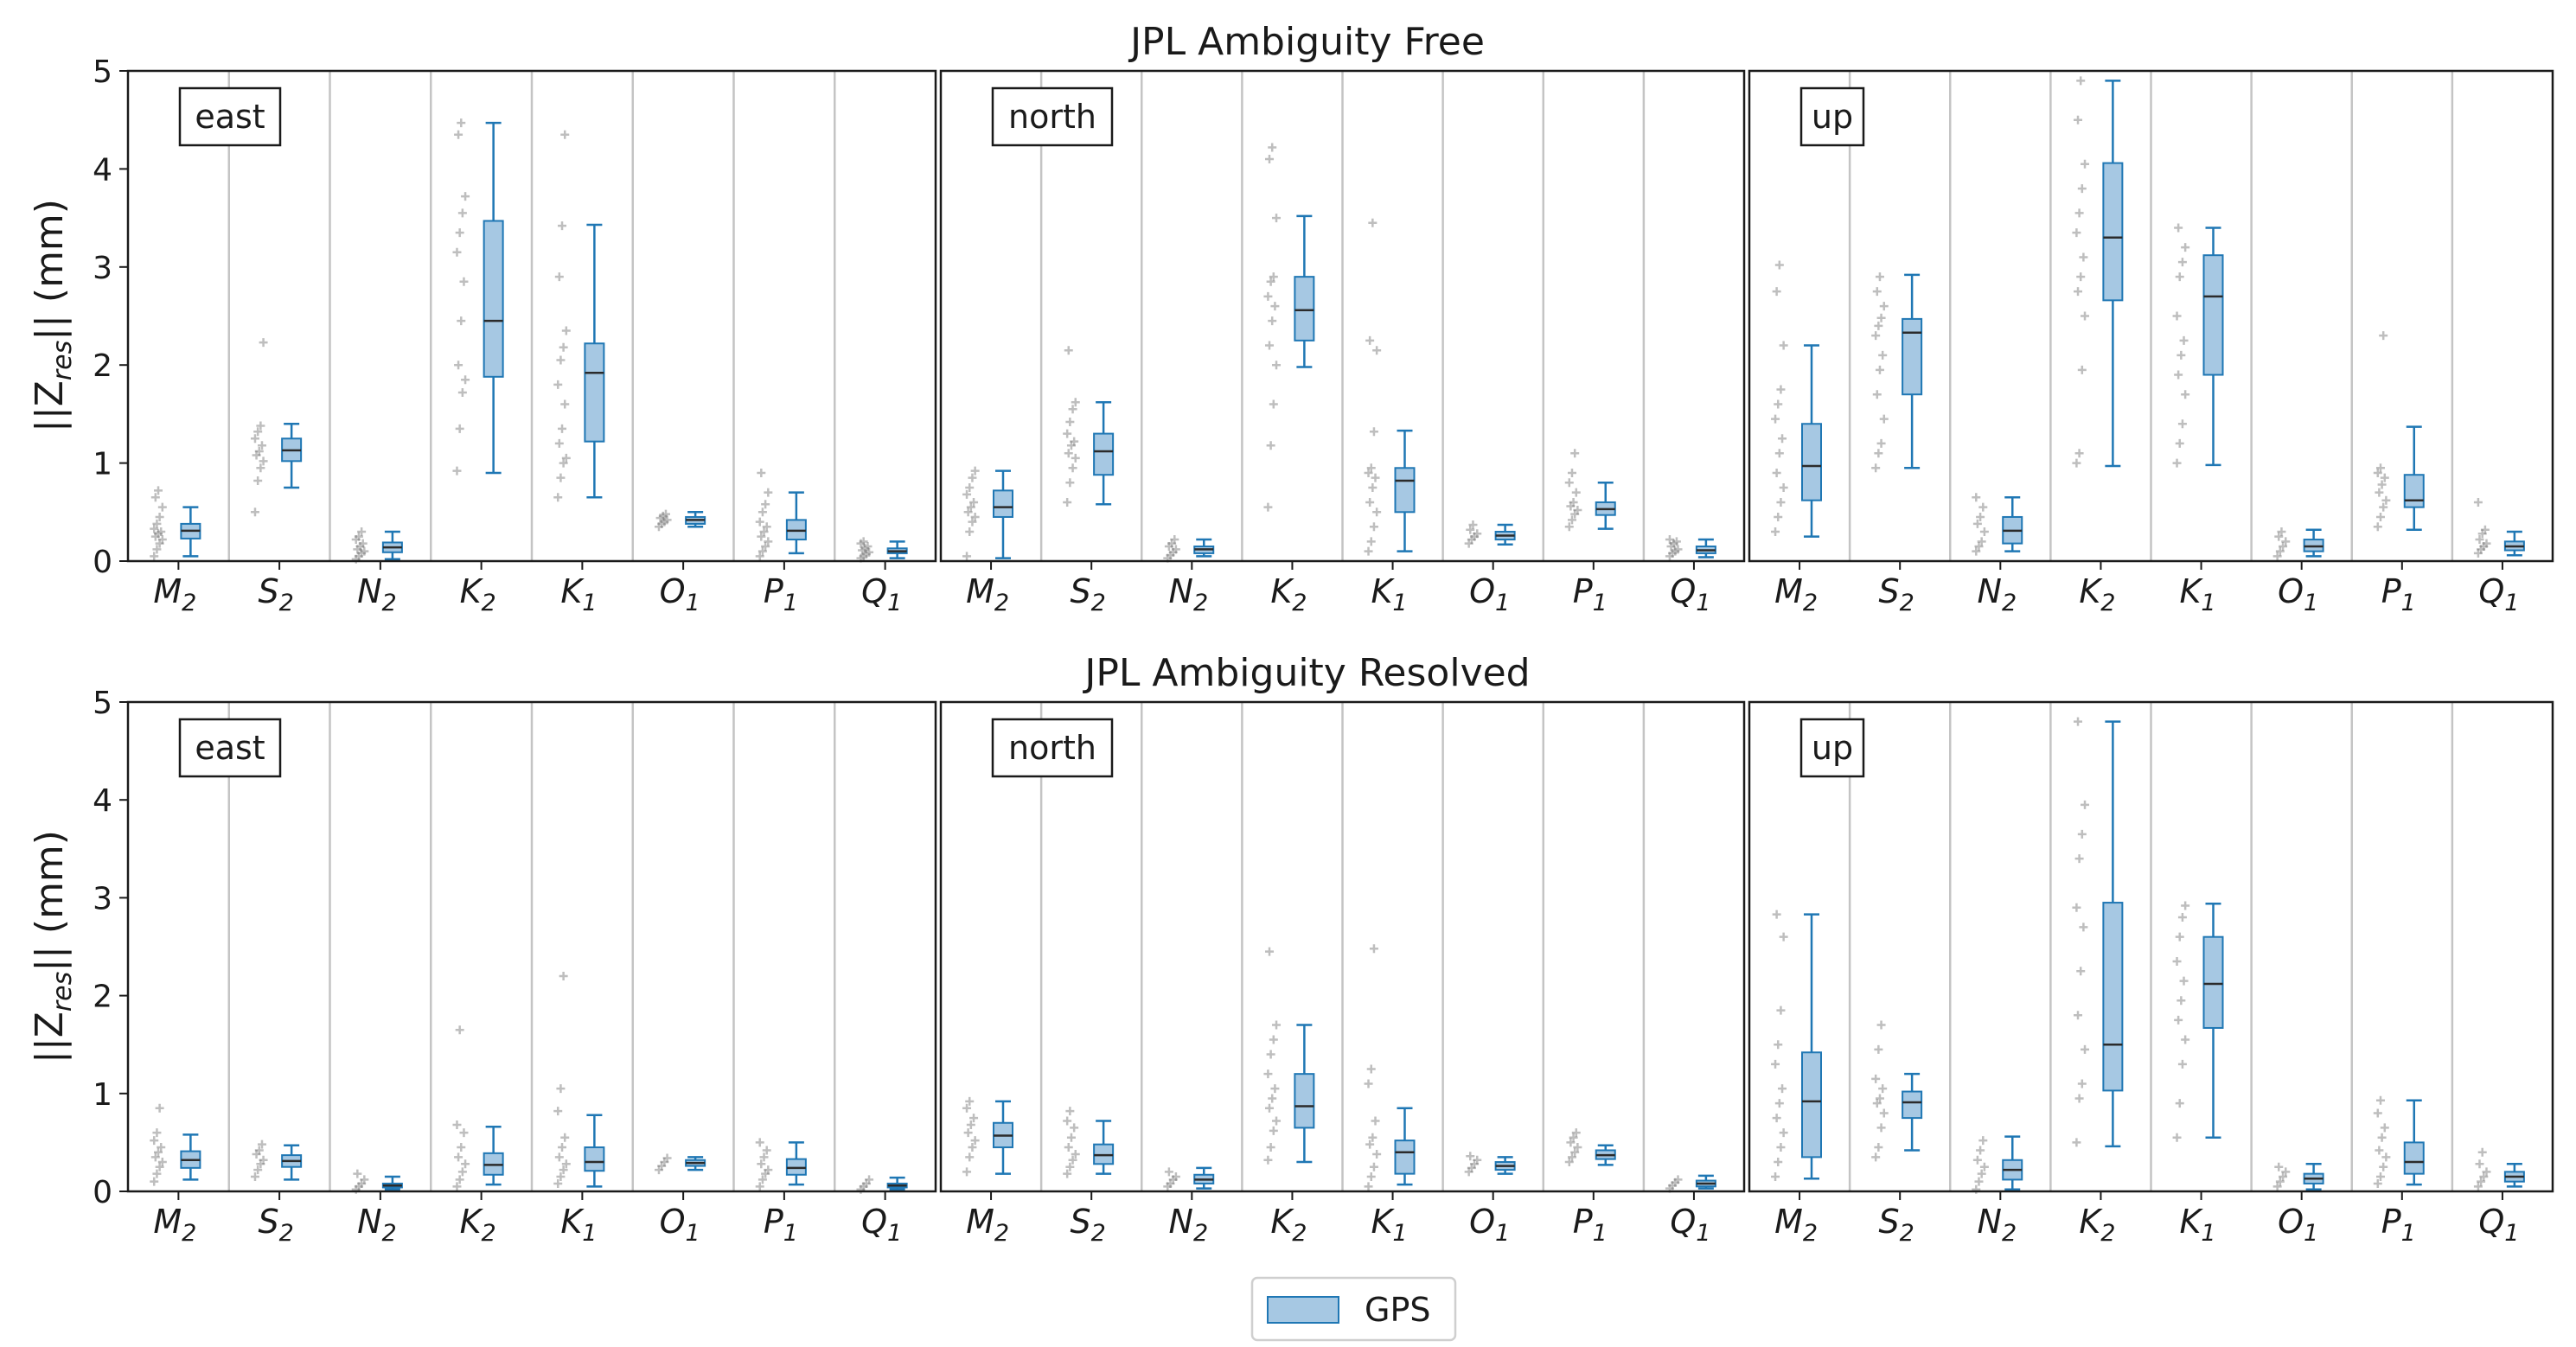 Image resolution: width=2576 pixels, height=1347 pixels. What do you see at coordinates (1990, 591) in the screenshot?
I see `x-tick-label-base: N` at bounding box center [1990, 591].